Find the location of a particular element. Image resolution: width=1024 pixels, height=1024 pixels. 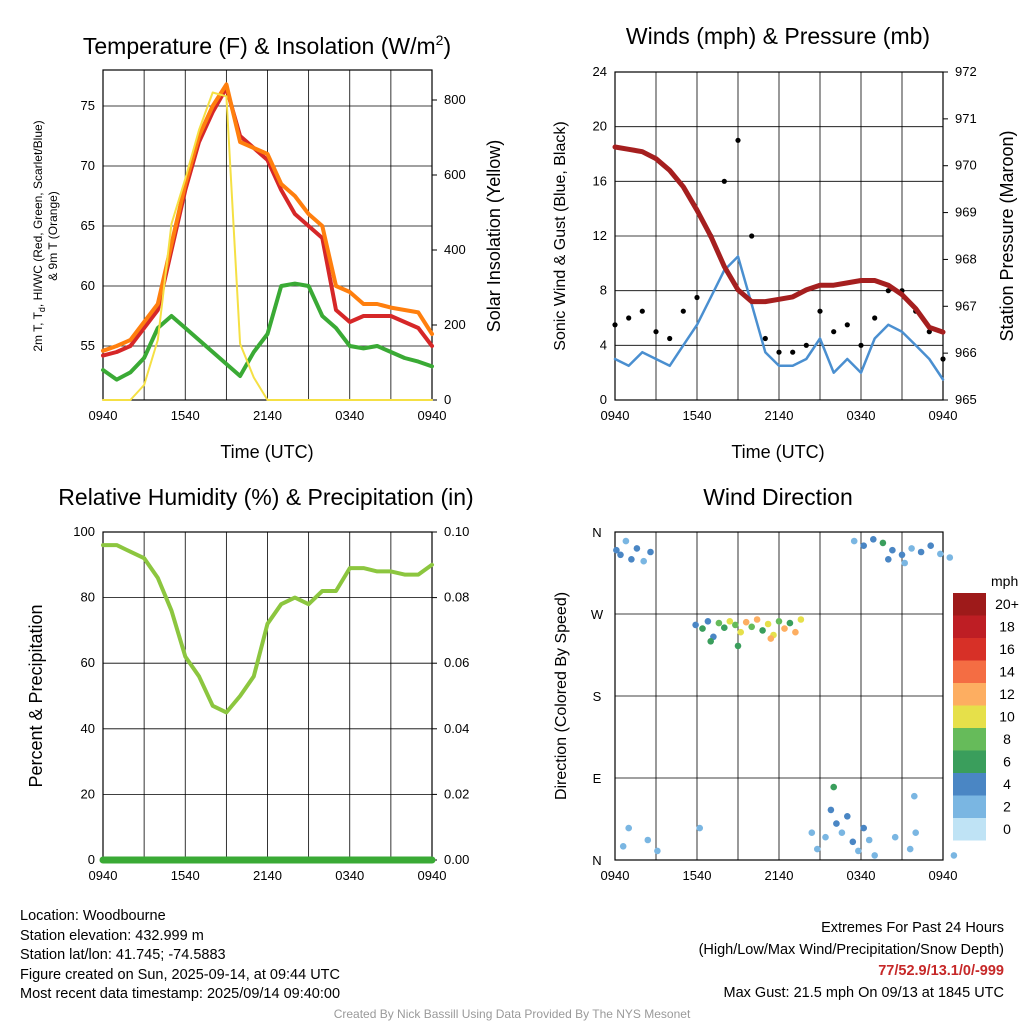

temperature-line is located at coordinates (267, 222).